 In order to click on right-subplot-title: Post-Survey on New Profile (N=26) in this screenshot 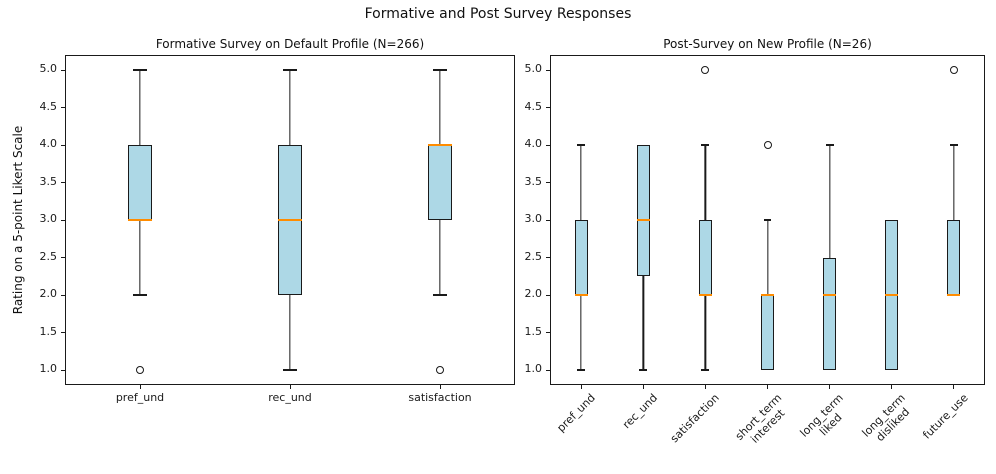, I will do `click(767, 44)`.